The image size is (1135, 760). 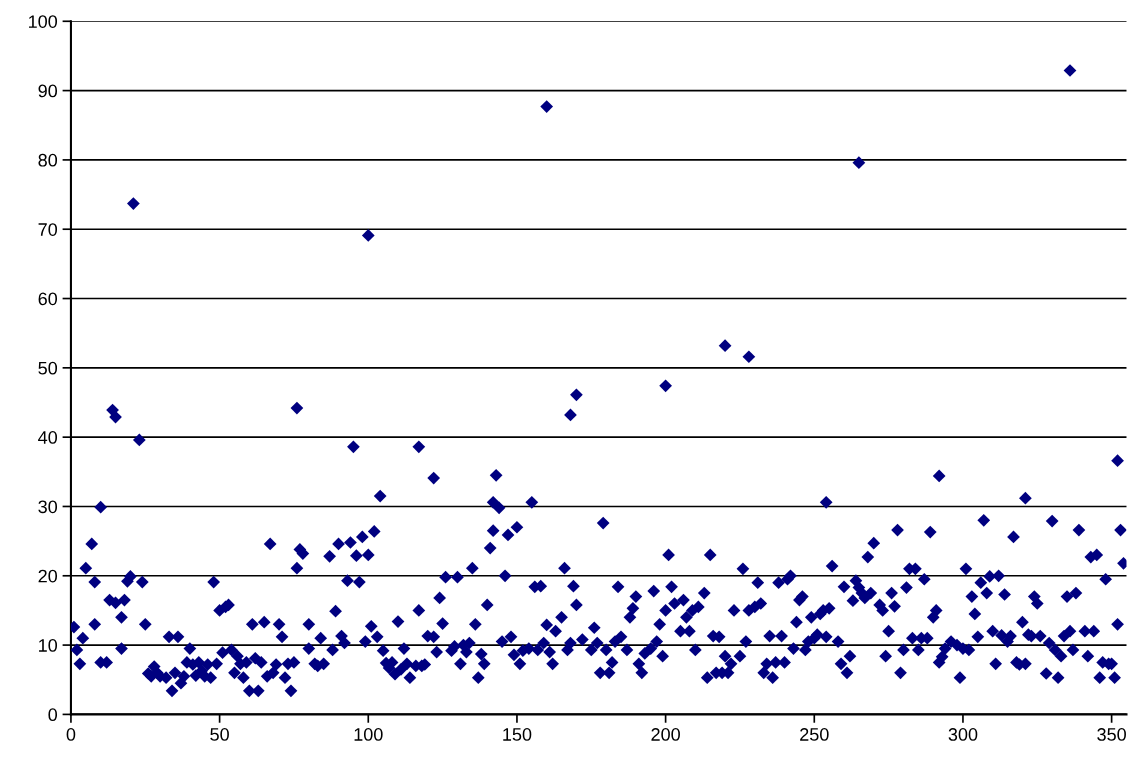 I want to click on x-tick-label: 300, so click(x=963, y=734).